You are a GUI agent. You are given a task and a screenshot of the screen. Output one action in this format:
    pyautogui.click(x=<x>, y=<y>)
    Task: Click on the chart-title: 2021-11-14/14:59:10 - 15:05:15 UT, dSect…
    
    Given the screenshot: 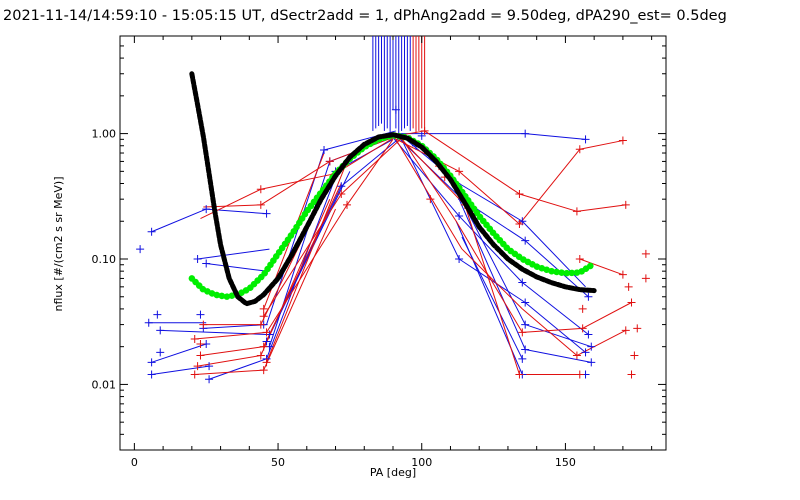 What is the action you would take?
    pyautogui.click(x=365, y=16)
    